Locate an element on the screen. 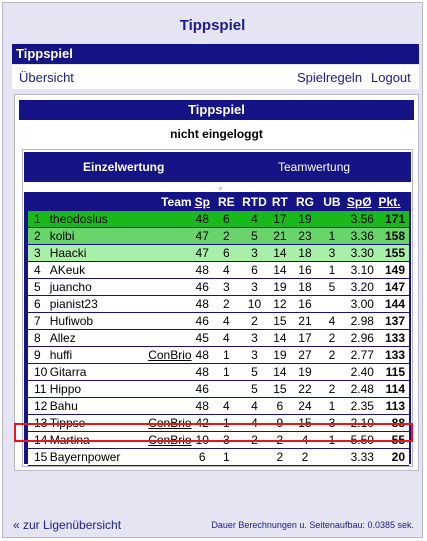 The height and width of the screenshot is (541, 427). cell-pts: 88 is located at coordinates (391, 423).